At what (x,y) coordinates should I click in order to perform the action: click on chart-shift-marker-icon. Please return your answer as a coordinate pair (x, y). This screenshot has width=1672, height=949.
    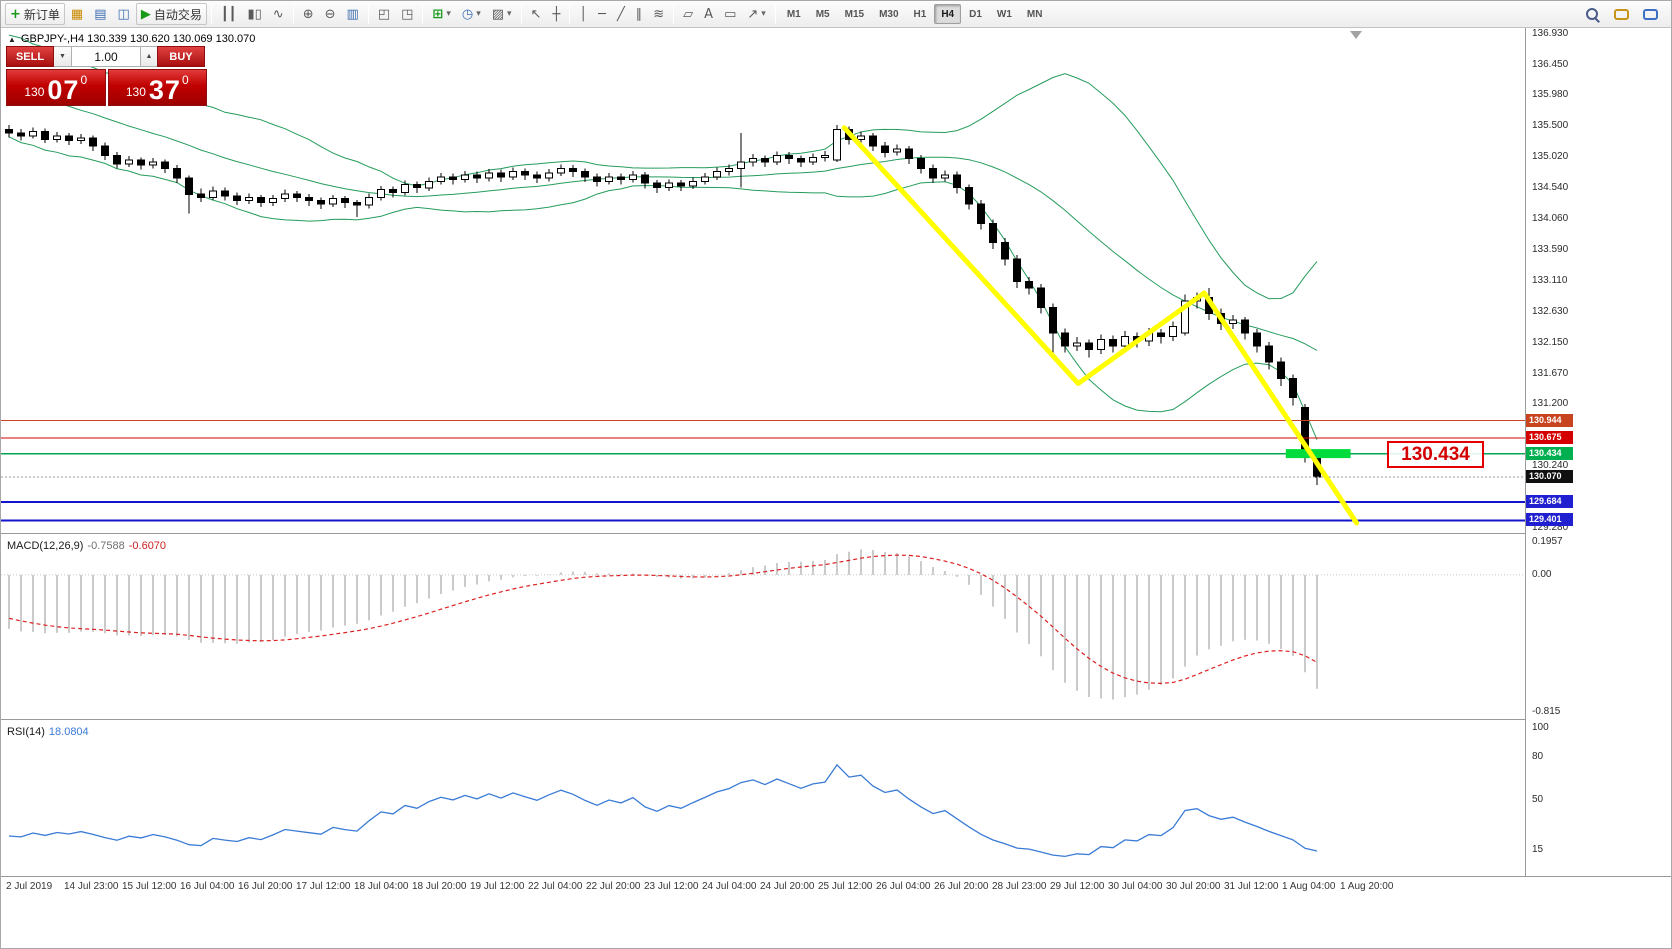
    Looking at the image, I should click on (1356, 35).